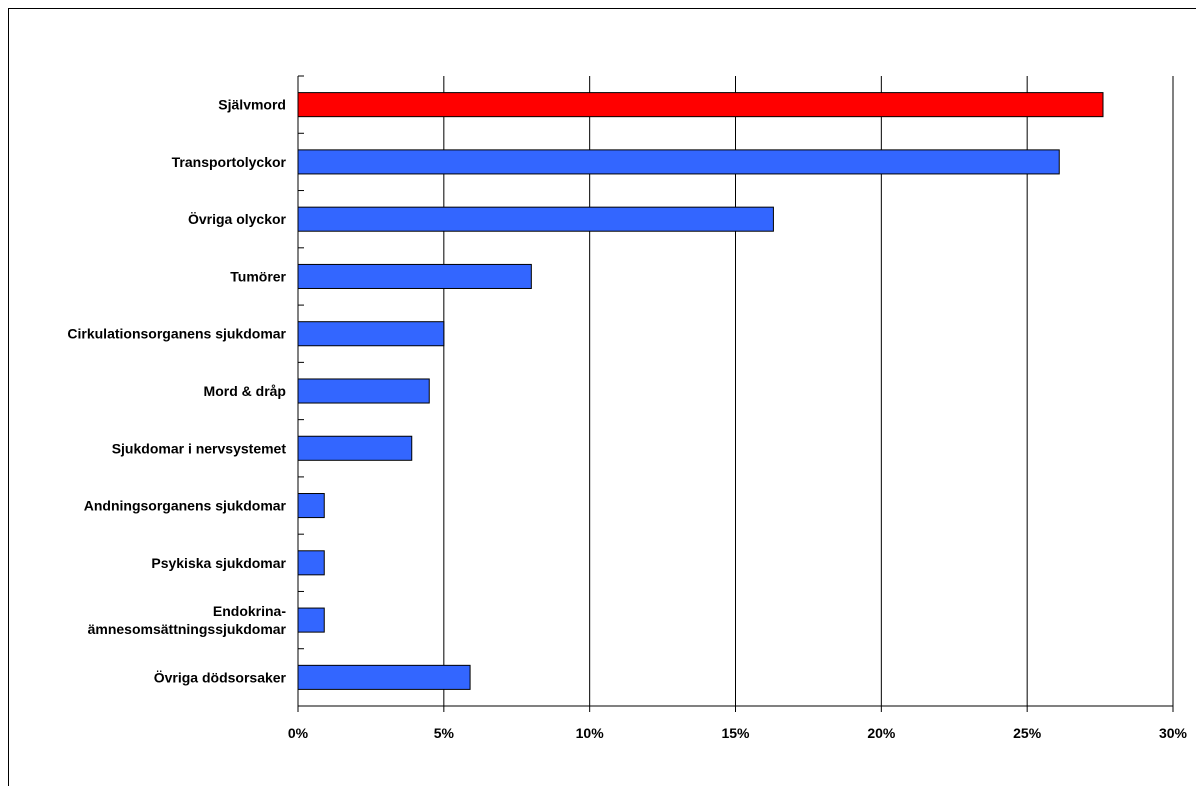 The width and height of the screenshot is (1198, 788). What do you see at coordinates (229, 162) in the screenshot?
I see `category-label-1: Transportolyckor` at bounding box center [229, 162].